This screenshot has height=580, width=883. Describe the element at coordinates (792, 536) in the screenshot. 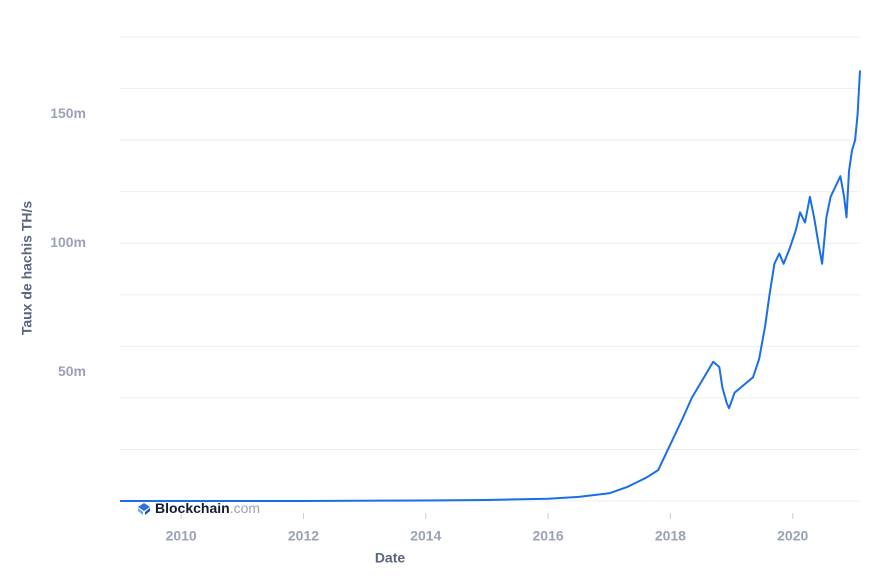

I see `x-tick-label: 2020` at that location.